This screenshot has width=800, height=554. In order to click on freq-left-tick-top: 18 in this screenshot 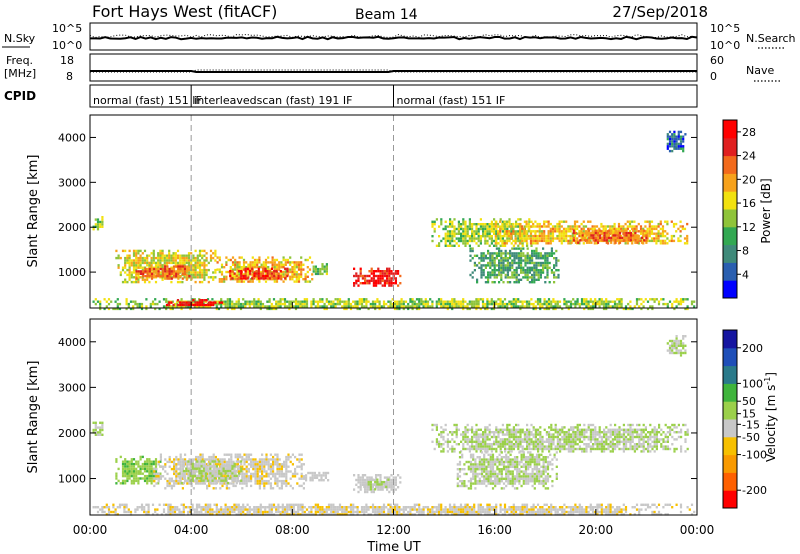, I will do `click(67, 60)`.